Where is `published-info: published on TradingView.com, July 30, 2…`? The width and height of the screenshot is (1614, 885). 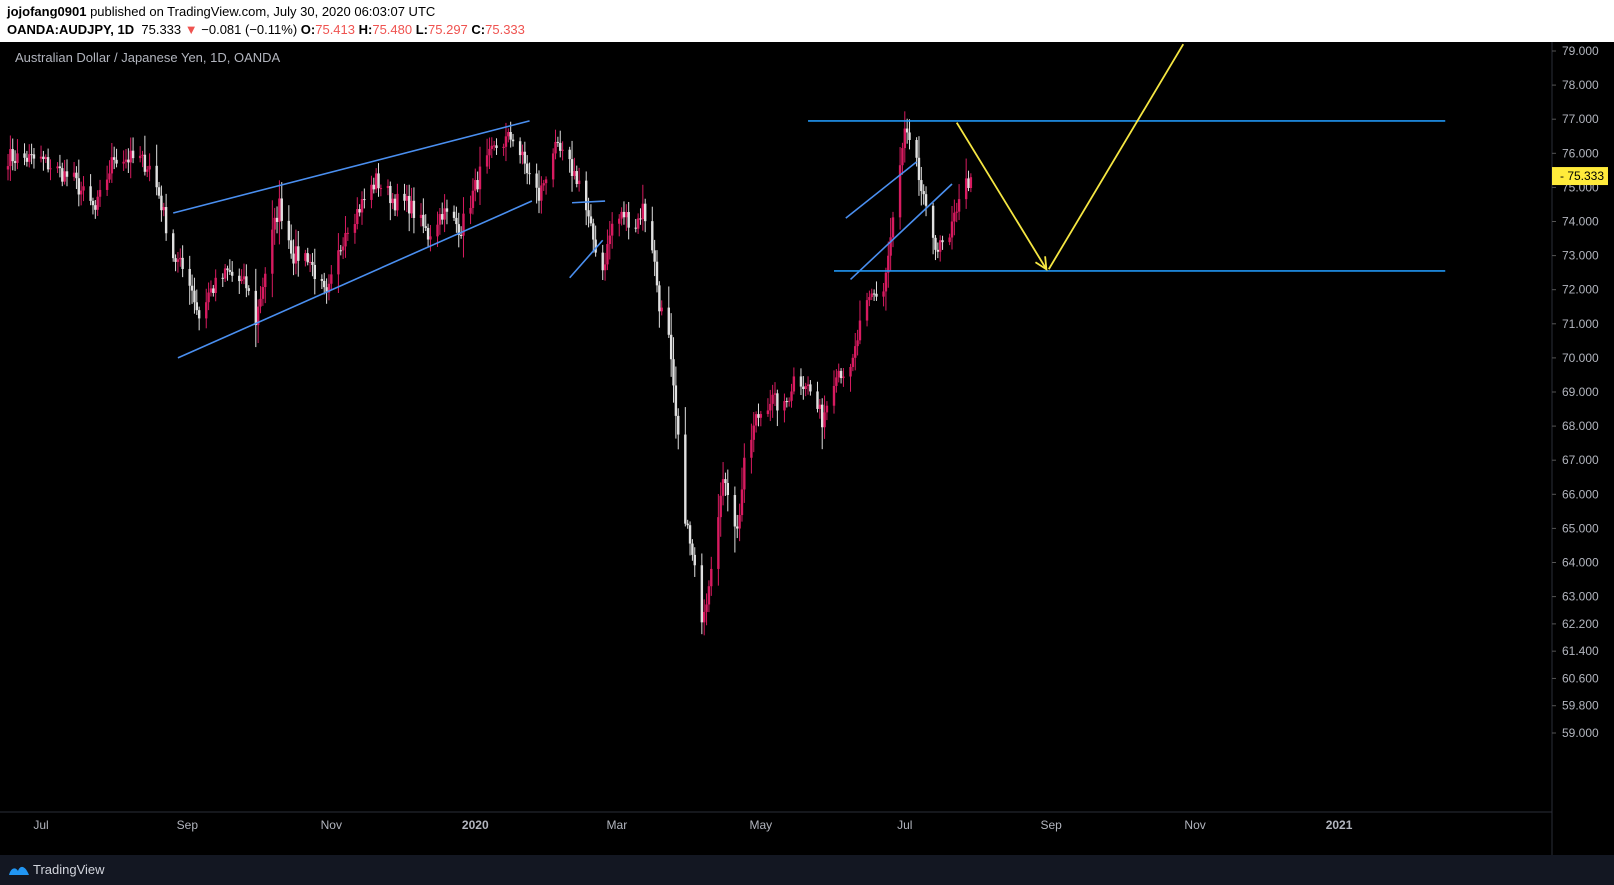
published-info: published on TradingView.com, July 30, 2… is located at coordinates (261, 11).